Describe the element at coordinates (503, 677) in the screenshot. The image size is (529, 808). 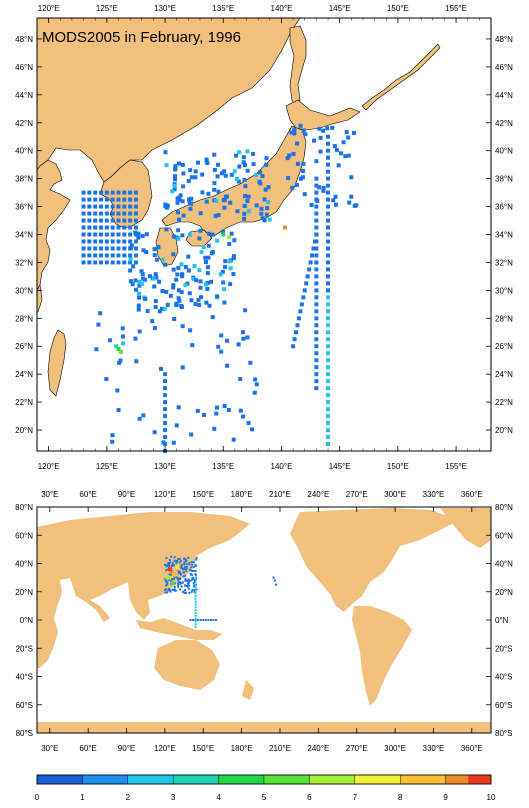
I see `global-lat-label-right: 40°S` at that location.